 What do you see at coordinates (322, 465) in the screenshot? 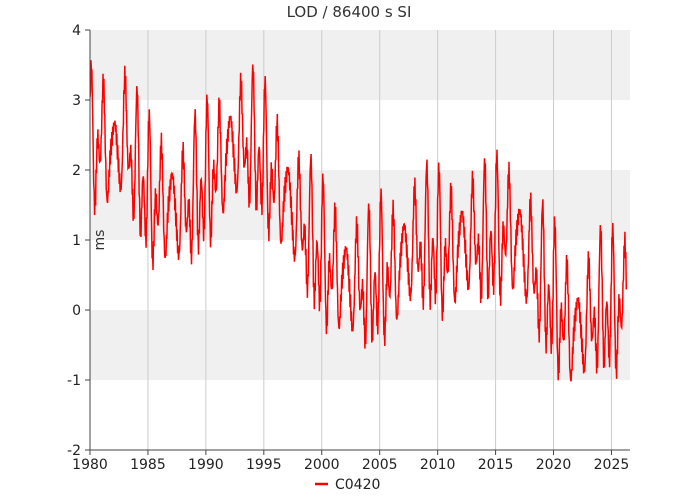
I see `x-tick-label: 2000` at bounding box center [322, 465].